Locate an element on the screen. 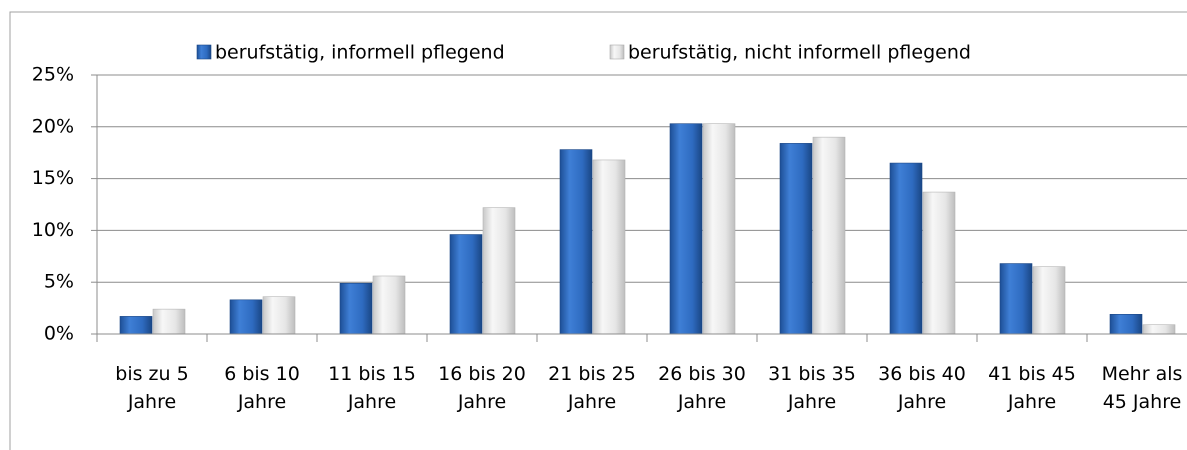 This screenshot has height=450, width=1187. x-tick-label: 21 bis 25 Jahre is located at coordinates (592, 388).